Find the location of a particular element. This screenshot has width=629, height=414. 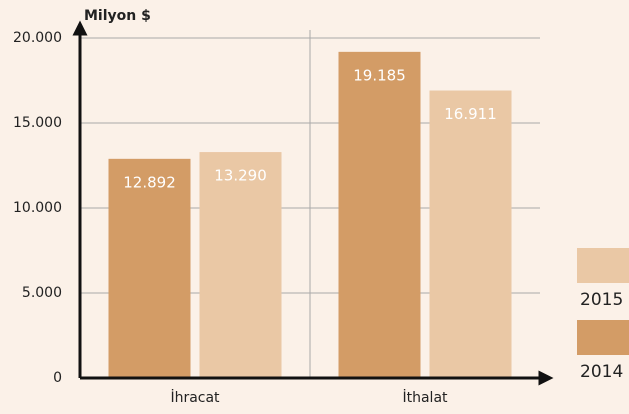

x-tick-label: İhracat is located at coordinates (195, 397).